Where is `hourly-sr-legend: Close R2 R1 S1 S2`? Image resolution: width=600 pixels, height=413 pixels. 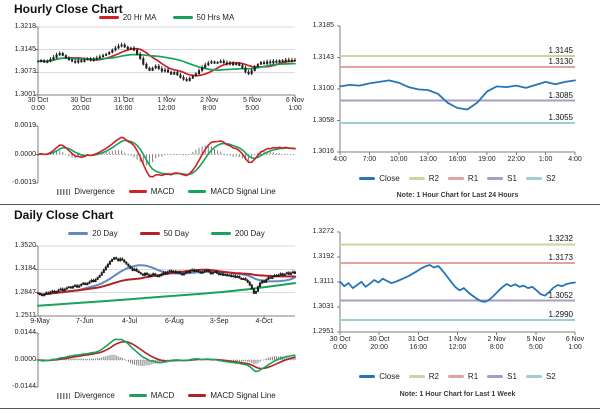
hourly-sr-legend: Close R2 R1 S1 S2 is located at coordinates (457, 178).